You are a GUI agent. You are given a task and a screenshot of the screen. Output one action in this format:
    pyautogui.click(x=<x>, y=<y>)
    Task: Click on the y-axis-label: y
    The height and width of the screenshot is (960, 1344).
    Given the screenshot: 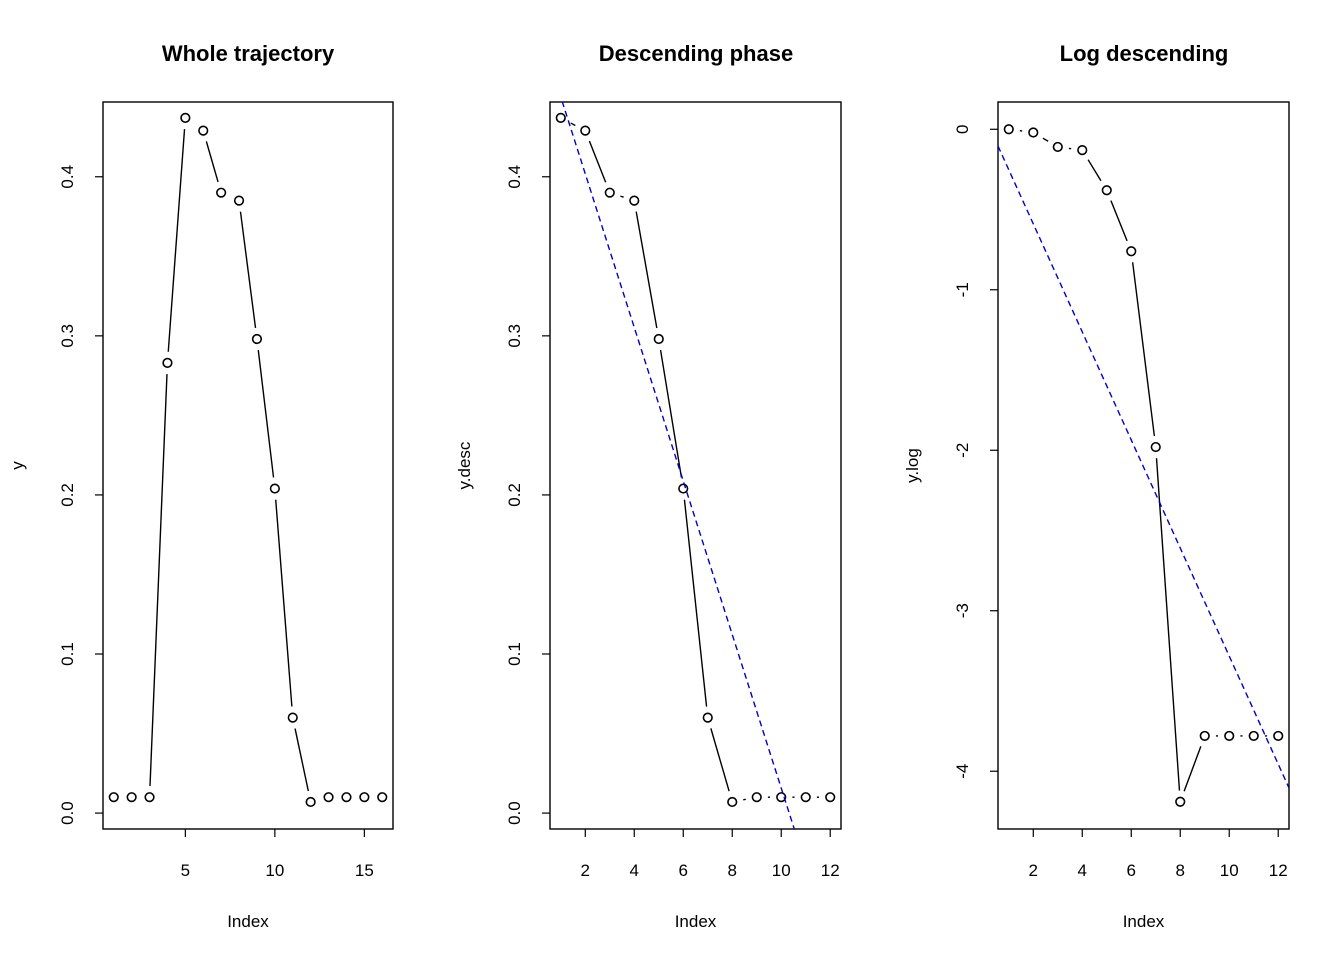 What is the action you would take?
    pyautogui.click(x=17, y=465)
    